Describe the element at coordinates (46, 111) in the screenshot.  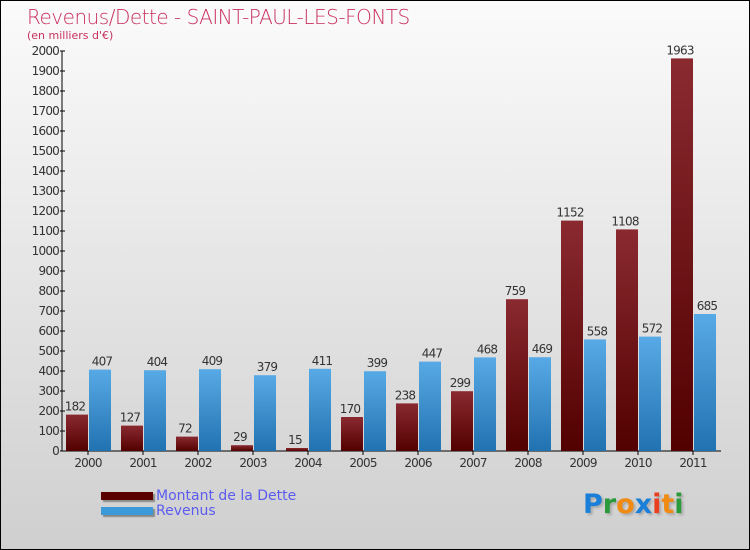
I see `y-tick-label: 1700` at that location.